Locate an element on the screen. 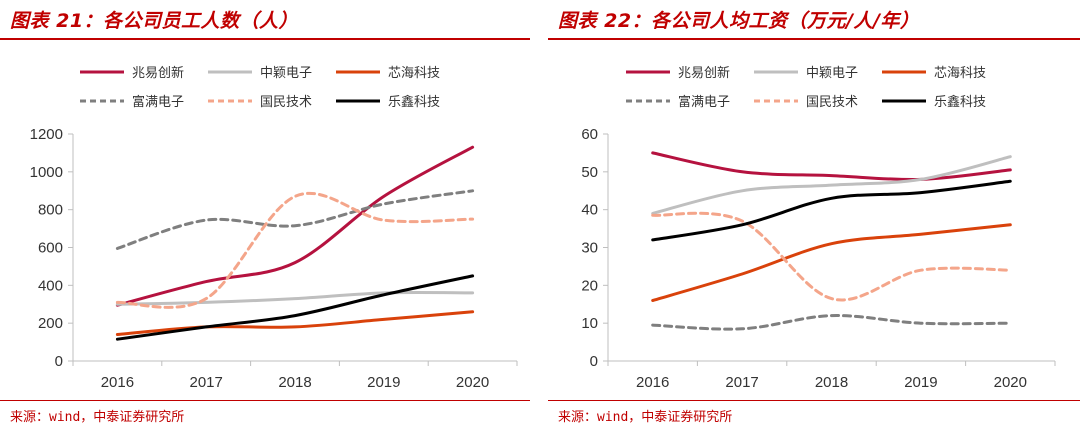  chart-title: 图表 21：各公司员工人数（人） is located at coordinates (154, 21).